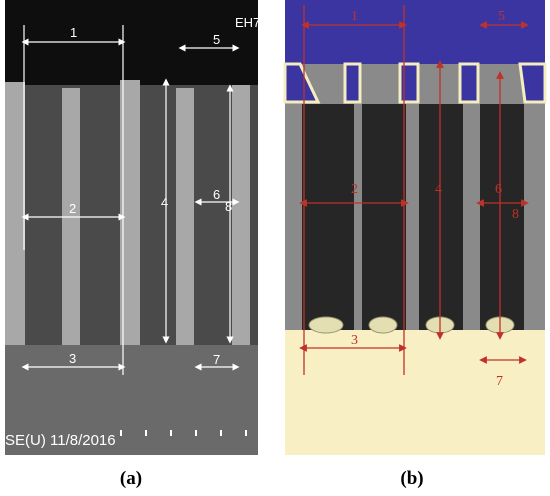 This screenshot has height=496, width=550. Describe the element at coordinates (131, 478) in the screenshot. I see `caption: (a)` at that location.